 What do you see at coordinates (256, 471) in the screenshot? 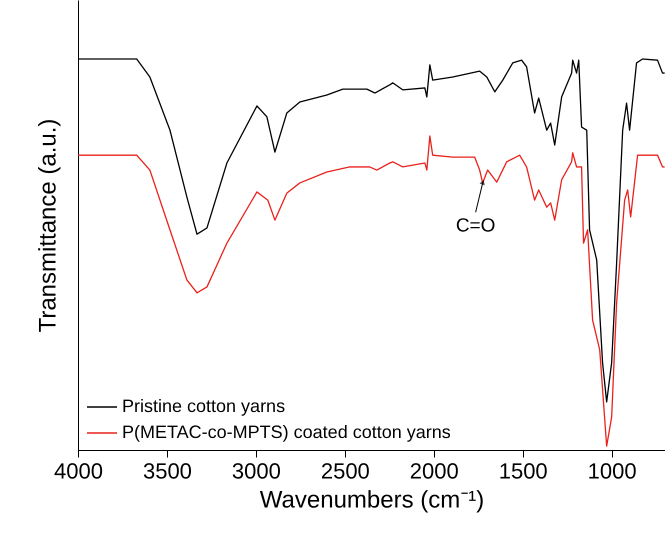
I see `x-tick-label: 3000` at bounding box center [256, 471].